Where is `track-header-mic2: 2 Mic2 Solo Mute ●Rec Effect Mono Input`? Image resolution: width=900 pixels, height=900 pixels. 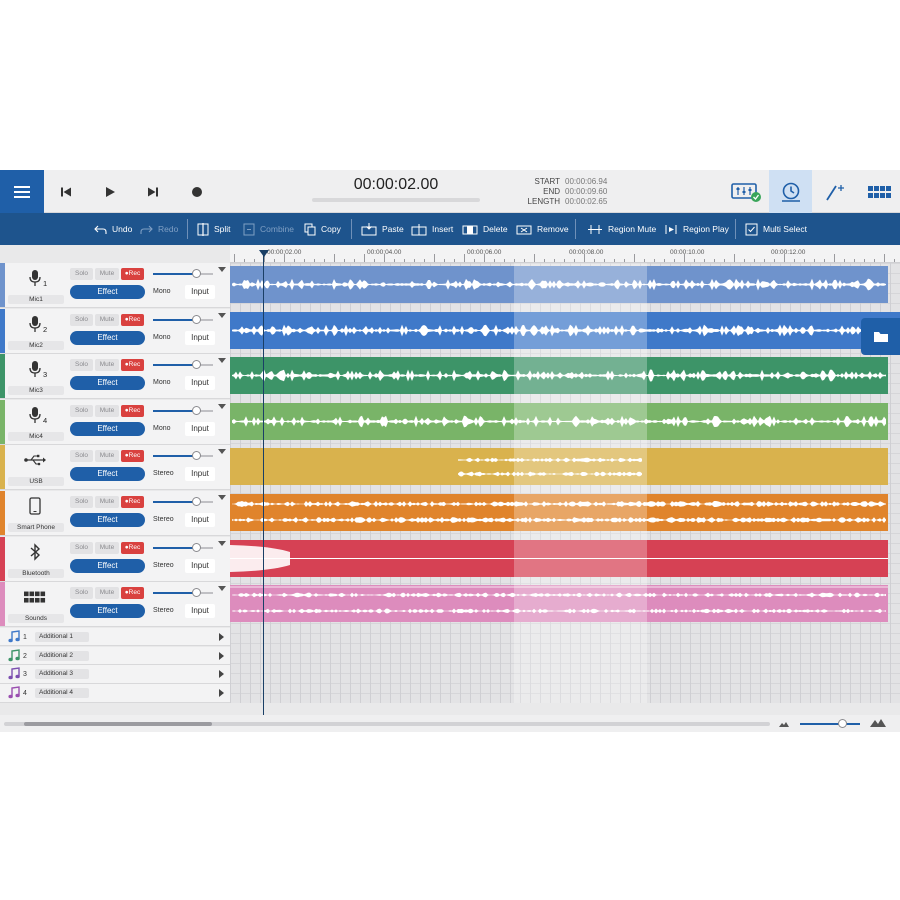 track-header-mic2: 2 Mic2 Solo Mute ●Rec Effect Mono Input is located at coordinates (115, 331).